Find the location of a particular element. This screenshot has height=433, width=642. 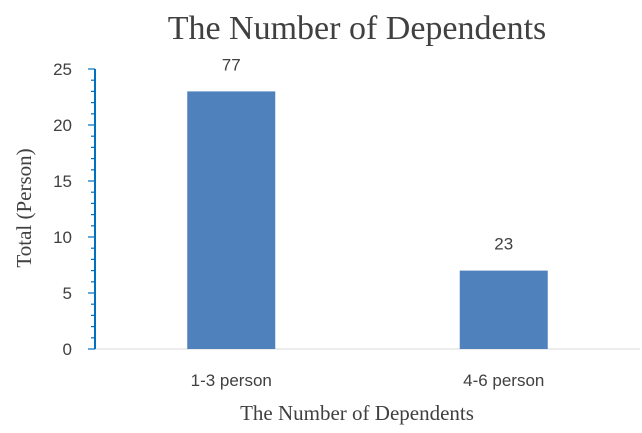

x-category-label: 4-6 person is located at coordinates (503, 380).